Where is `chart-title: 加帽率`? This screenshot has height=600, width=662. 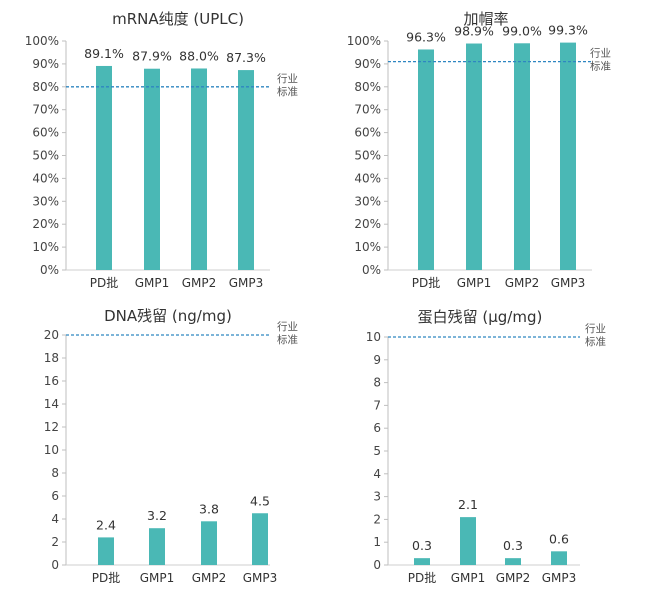
chart-title: 加帽率 is located at coordinates (485, 19).